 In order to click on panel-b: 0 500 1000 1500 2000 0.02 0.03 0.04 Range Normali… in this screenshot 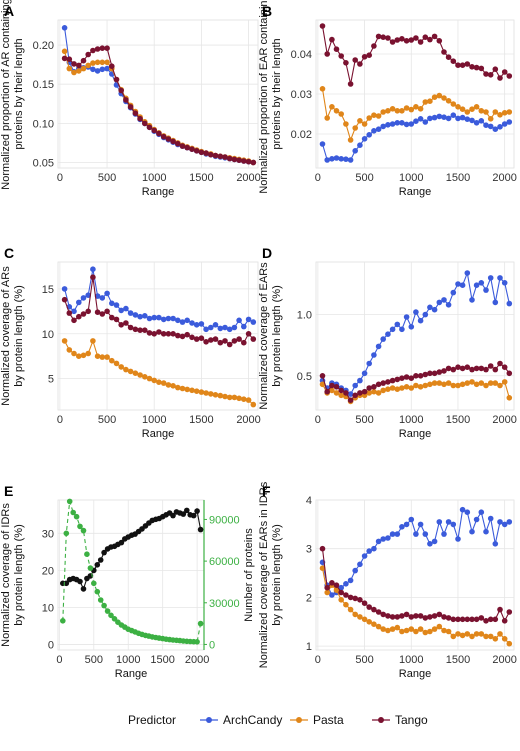, I will do `click(387, 99)`.